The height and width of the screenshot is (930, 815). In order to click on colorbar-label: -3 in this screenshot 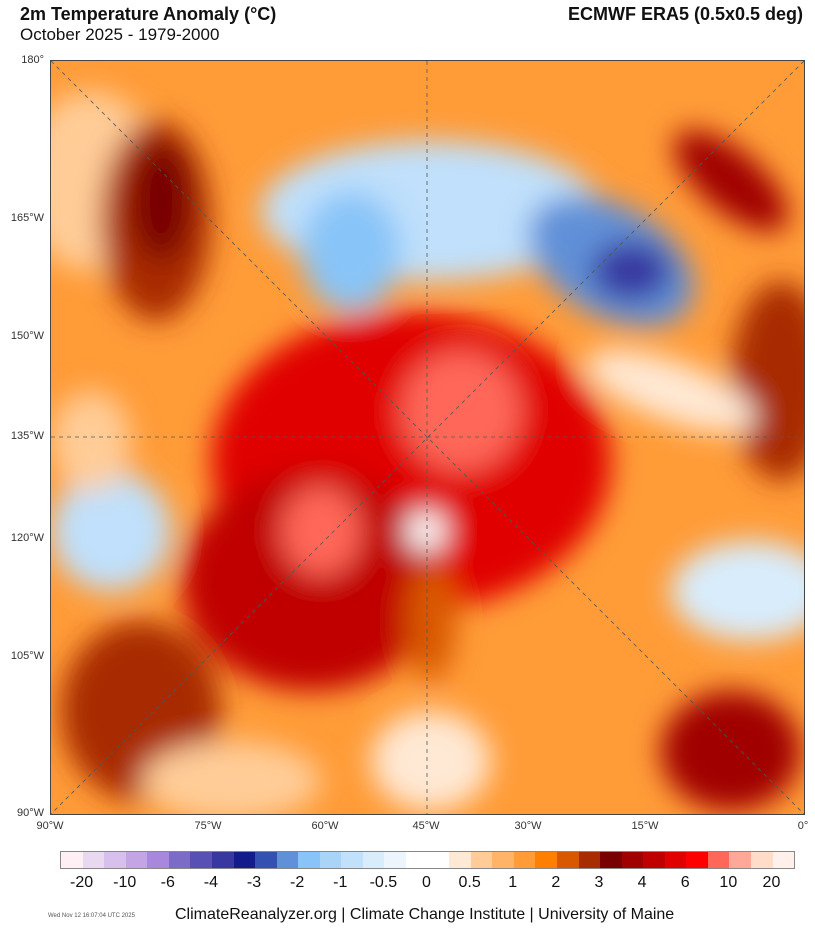, I will do `click(254, 882)`.